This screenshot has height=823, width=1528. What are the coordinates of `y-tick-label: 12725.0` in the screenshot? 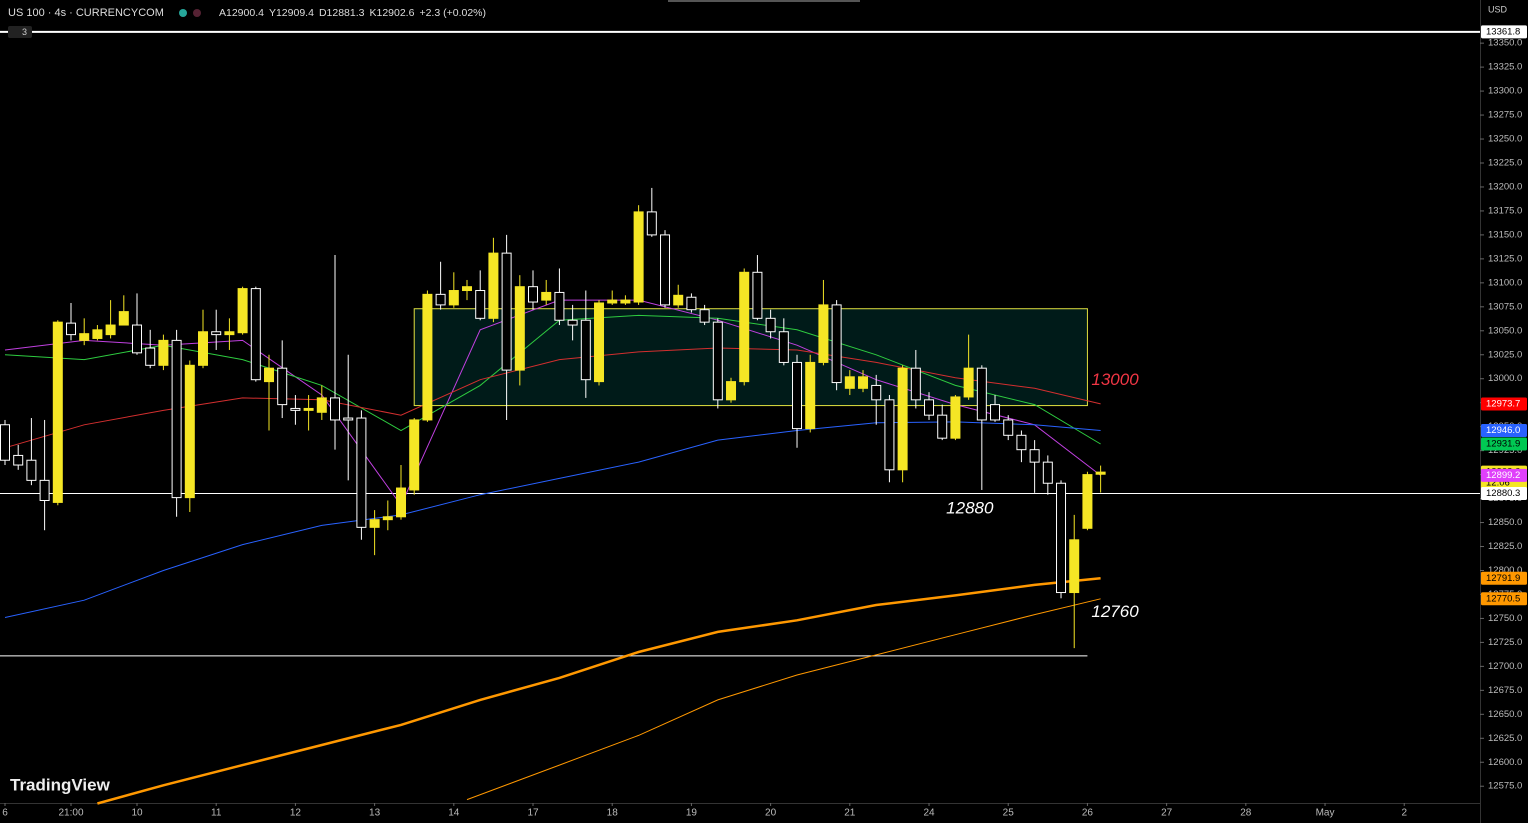 It's located at (1505, 642).